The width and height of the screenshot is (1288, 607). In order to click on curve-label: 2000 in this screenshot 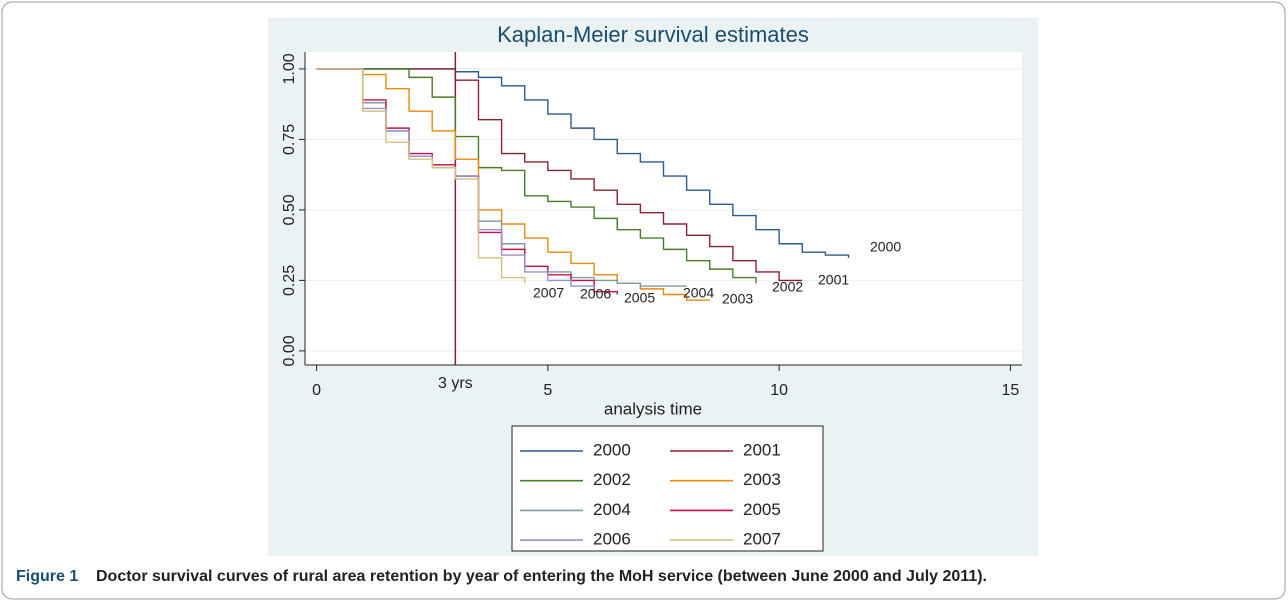, I will do `click(885, 247)`.